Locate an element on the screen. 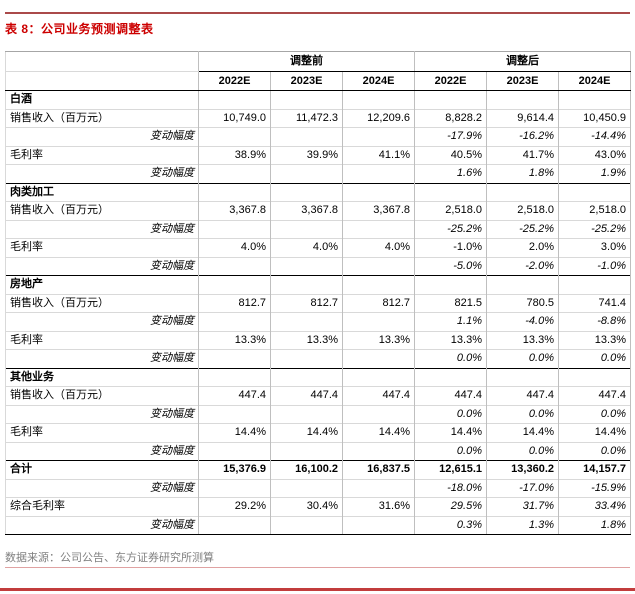 This screenshot has width=635, height=594. data-row: 毛利率 13.3% 13.3% 13.3% 13.3% 13.3% 13.3% is located at coordinates (318, 340).